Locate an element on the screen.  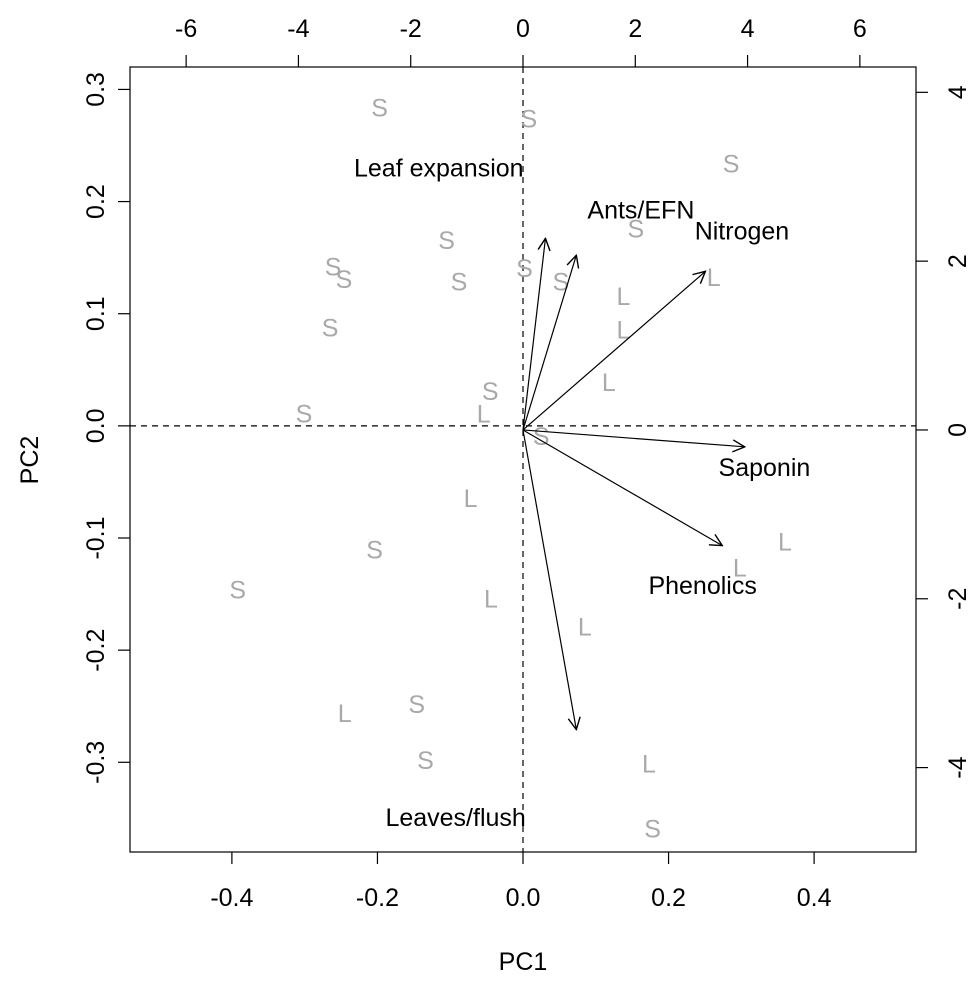
y-axis-right: -4 -2 0 2 4 is located at coordinates (944, 432).